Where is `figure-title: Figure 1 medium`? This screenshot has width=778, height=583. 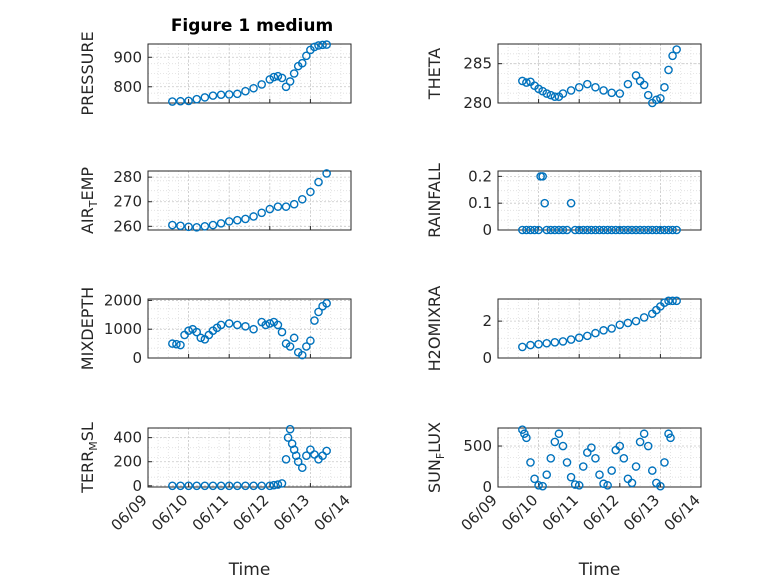 figure-title: Figure 1 medium is located at coordinates (252, 26).